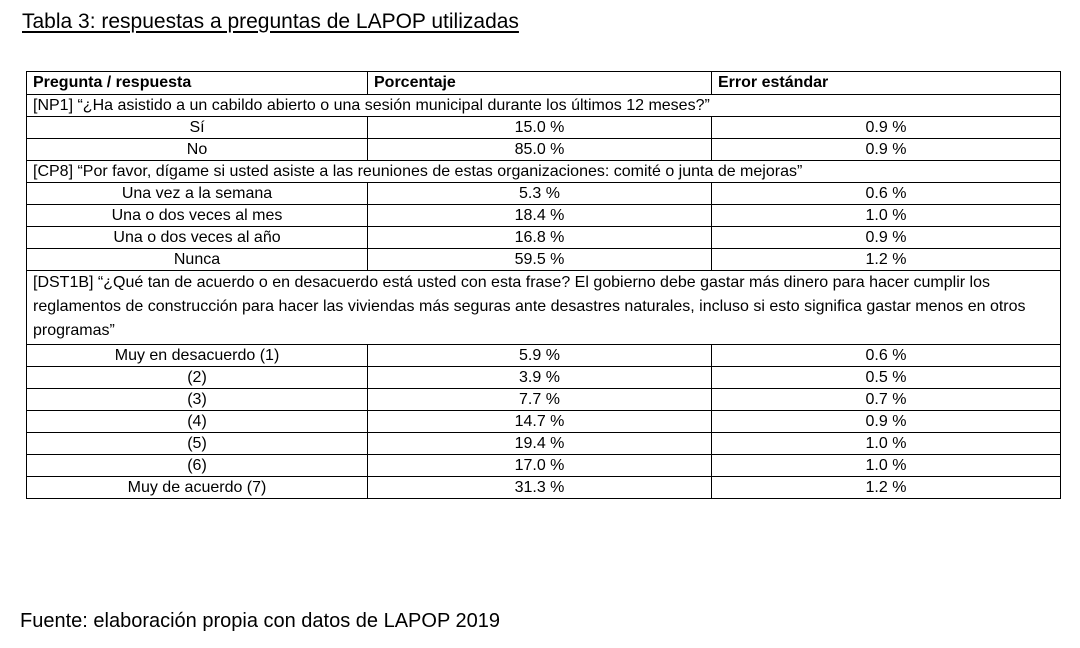  What do you see at coordinates (539, 465) in the screenshot?
I see `porcentaje-cell: 17.0 %` at bounding box center [539, 465].